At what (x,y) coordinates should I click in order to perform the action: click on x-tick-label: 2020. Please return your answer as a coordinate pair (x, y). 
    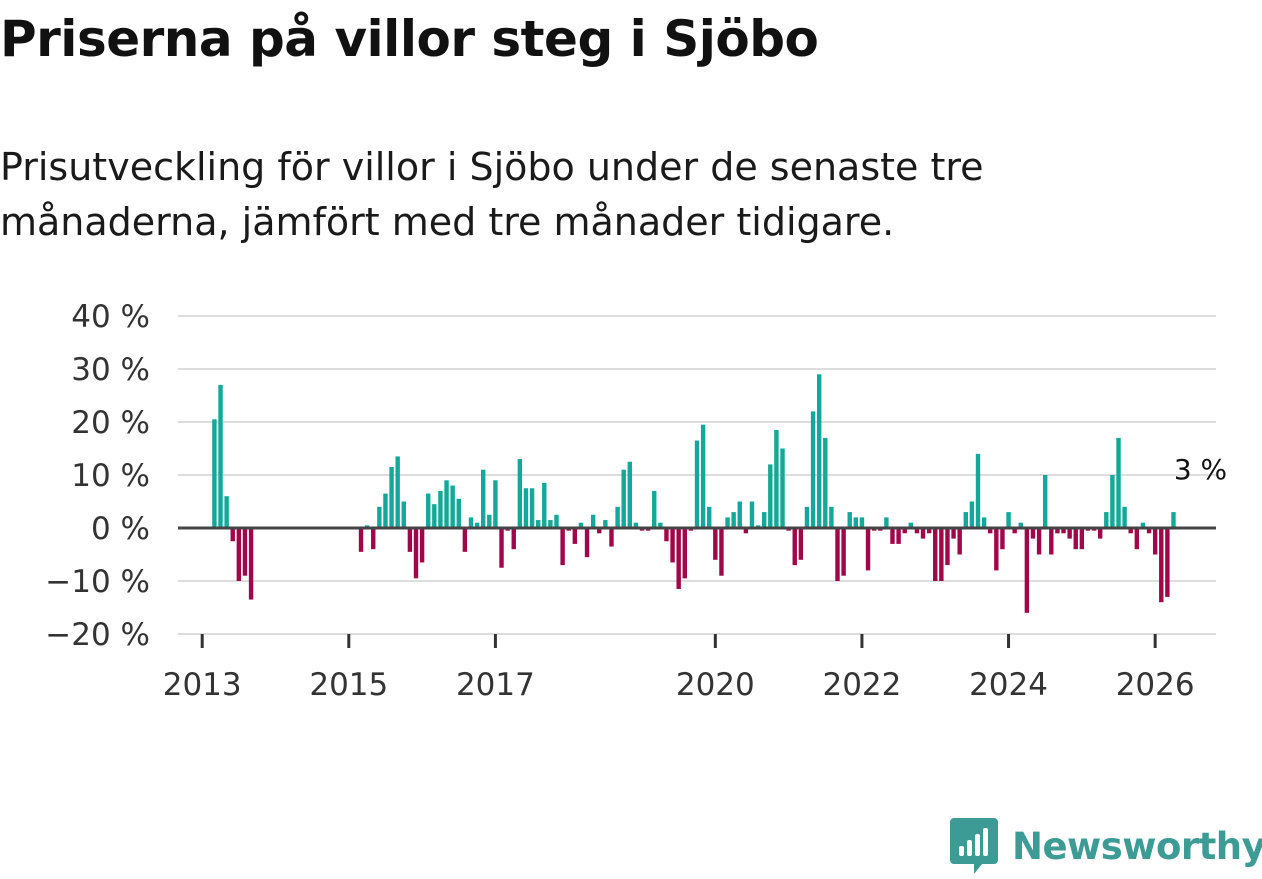
    Looking at the image, I should click on (715, 685).